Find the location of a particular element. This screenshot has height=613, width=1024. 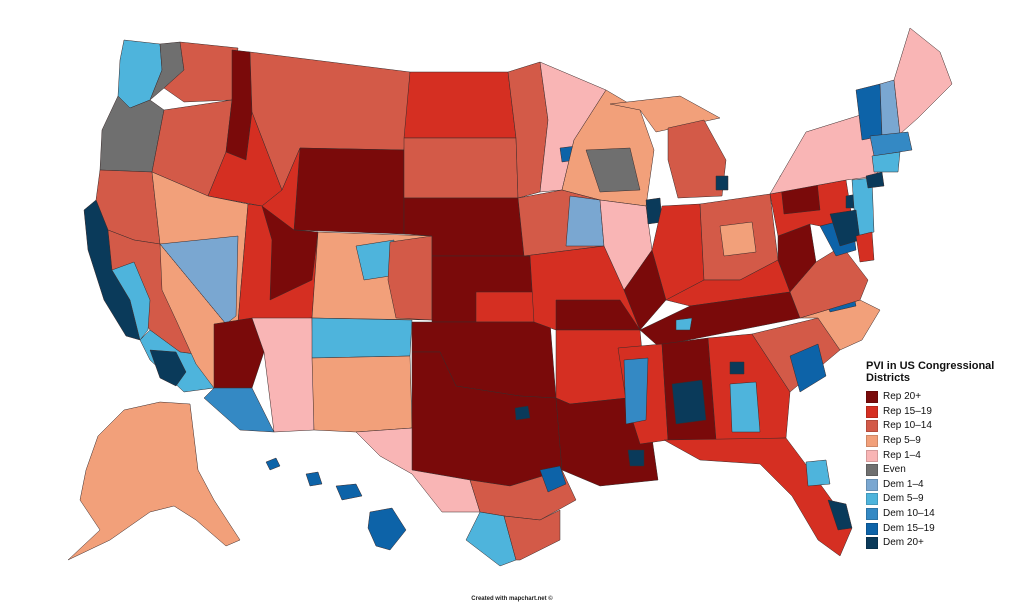

legend-label: Dem 15–19 is located at coordinates (909, 528).